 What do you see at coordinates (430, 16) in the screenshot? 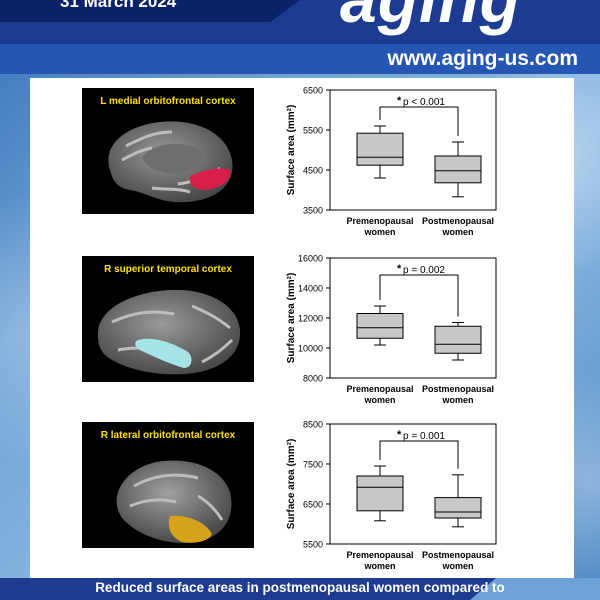
I see `journal-logo: aging` at bounding box center [430, 16].